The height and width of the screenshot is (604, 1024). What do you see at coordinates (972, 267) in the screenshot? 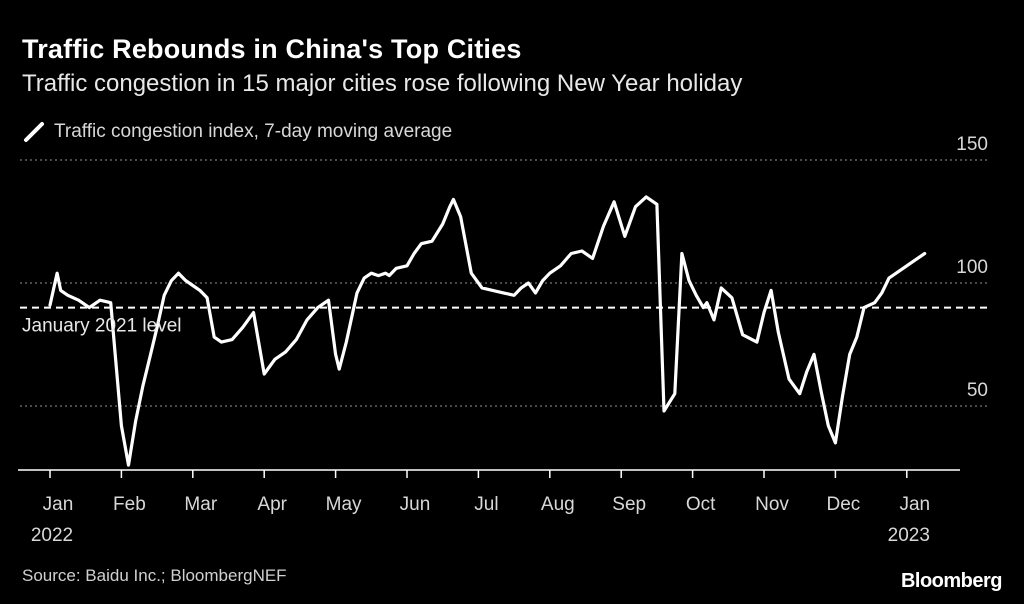
I see `y-tick-label: 100` at bounding box center [972, 267].